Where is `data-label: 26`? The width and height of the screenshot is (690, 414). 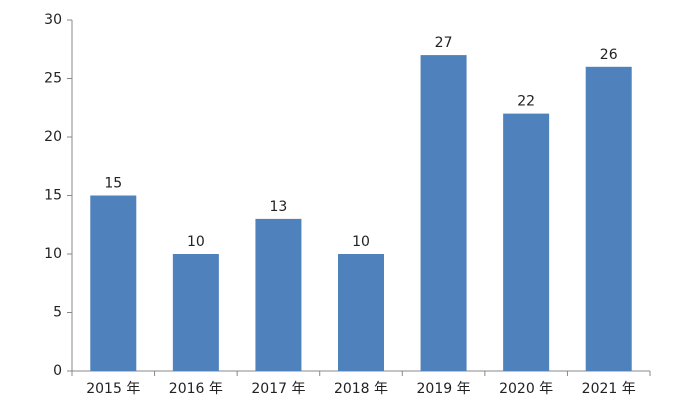 data-label: 26 is located at coordinates (609, 55).